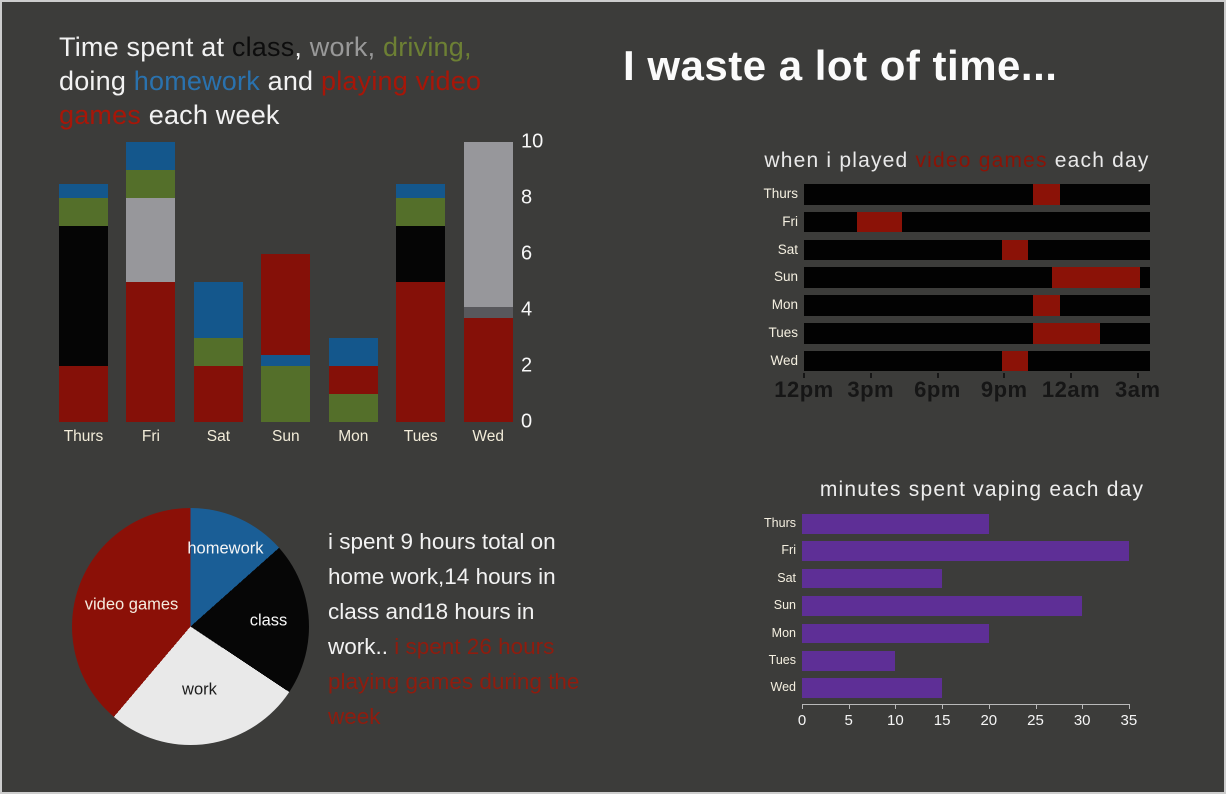 The image size is (1226, 794). What do you see at coordinates (787, 249) in the screenshot?
I see `timeline-day-label: Sat` at bounding box center [787, 249].